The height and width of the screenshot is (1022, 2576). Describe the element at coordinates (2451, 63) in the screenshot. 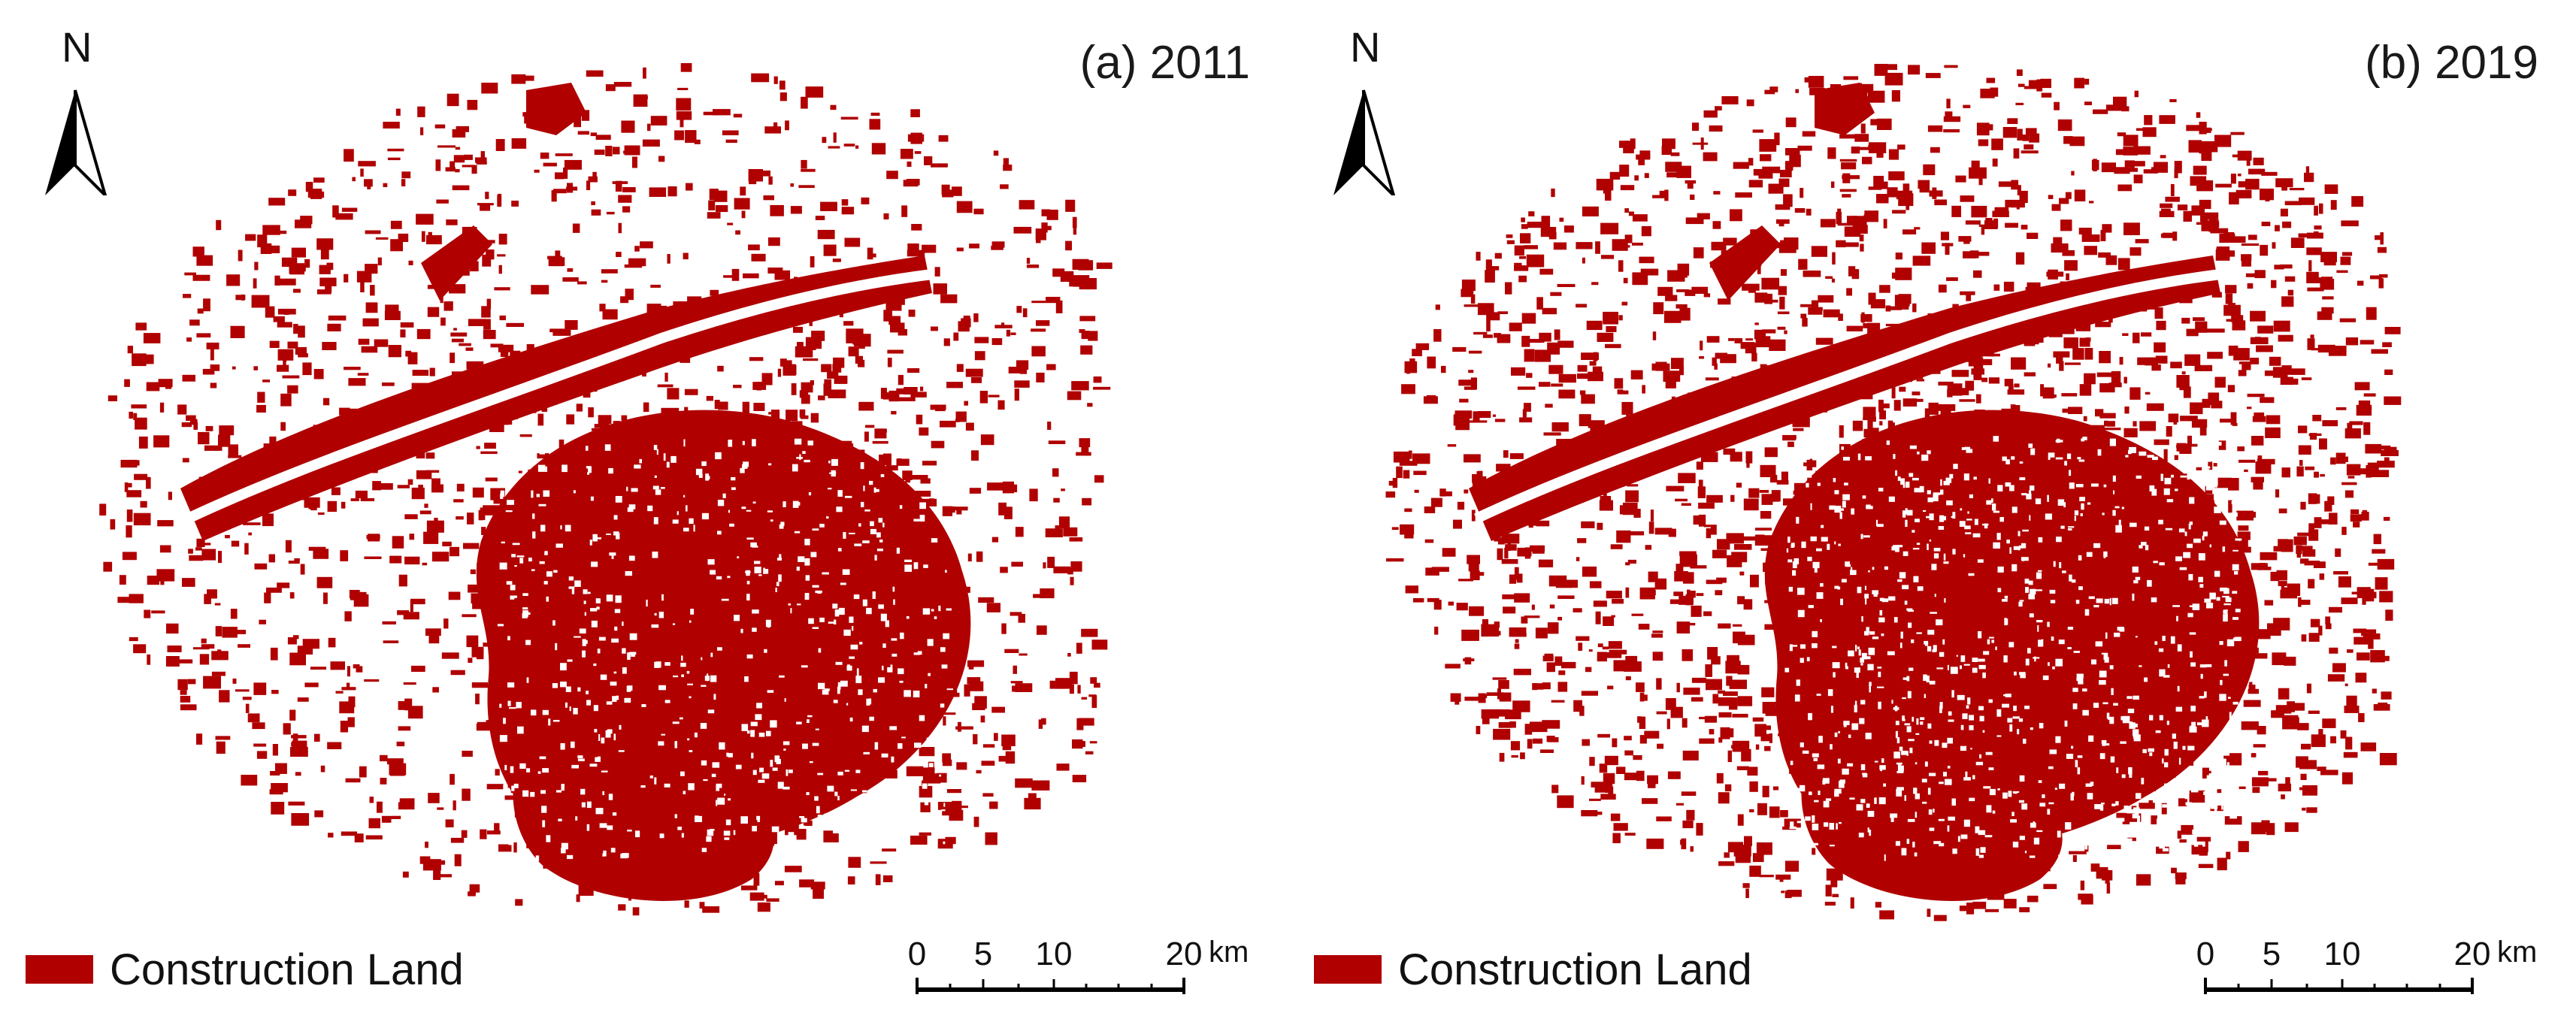

I see `panel-title: (b) 2019` at that location.